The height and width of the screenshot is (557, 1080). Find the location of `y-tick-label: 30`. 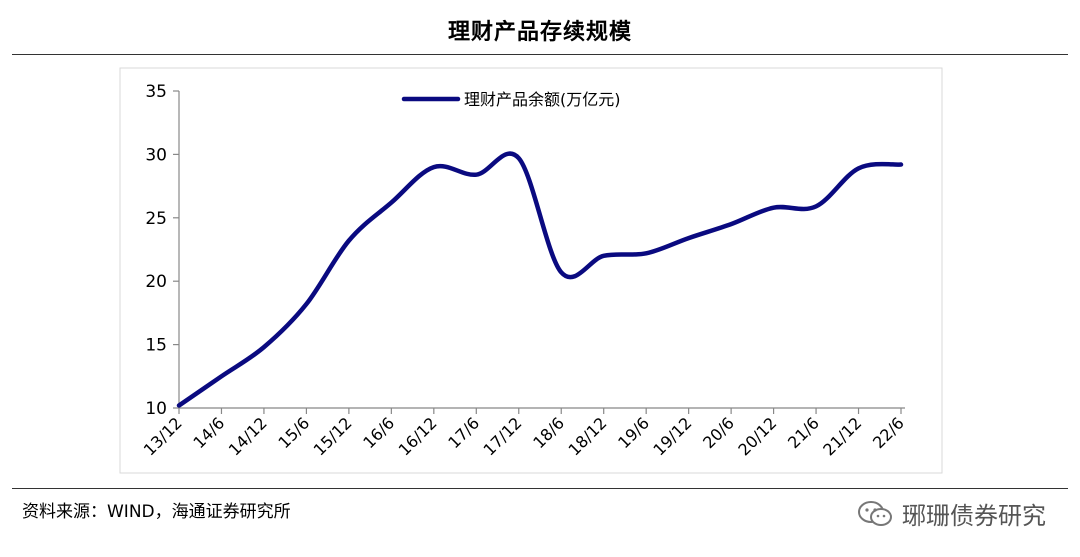

y-tick-label: 30 is located at coordinates (156, 155).